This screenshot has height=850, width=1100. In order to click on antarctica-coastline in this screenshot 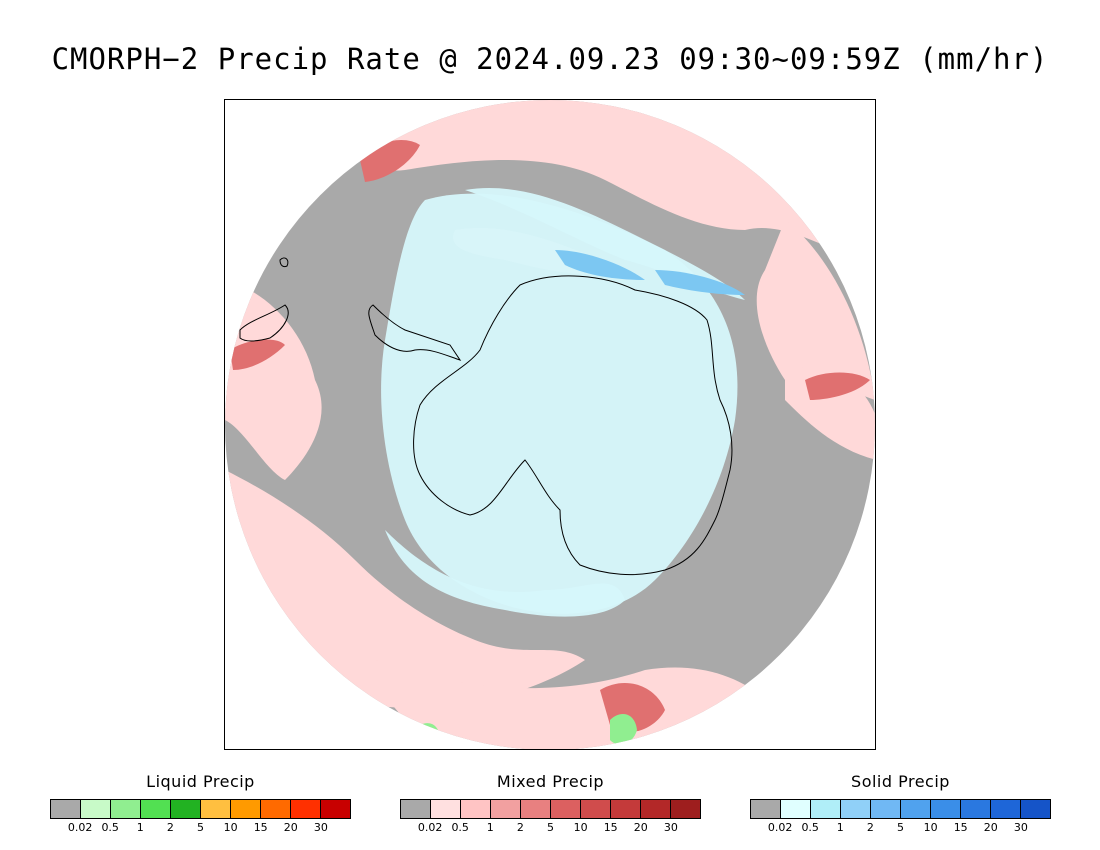, I will do `click(573, 425)`.